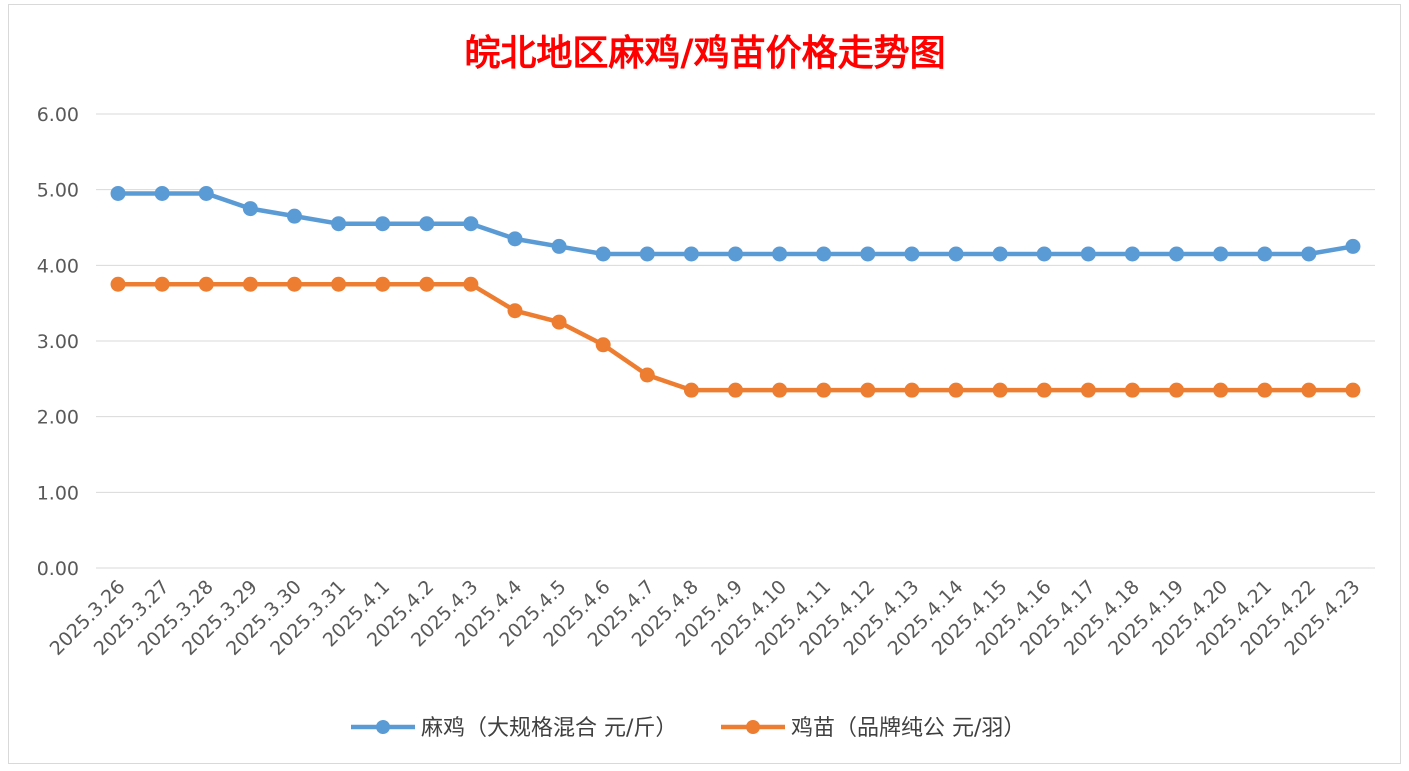  What do you see at coordinates (549, 728) in the screenshot?
I see `legend-label: 麻鸡（大规格混合 元/斤）` at bounding box center [549, 728].